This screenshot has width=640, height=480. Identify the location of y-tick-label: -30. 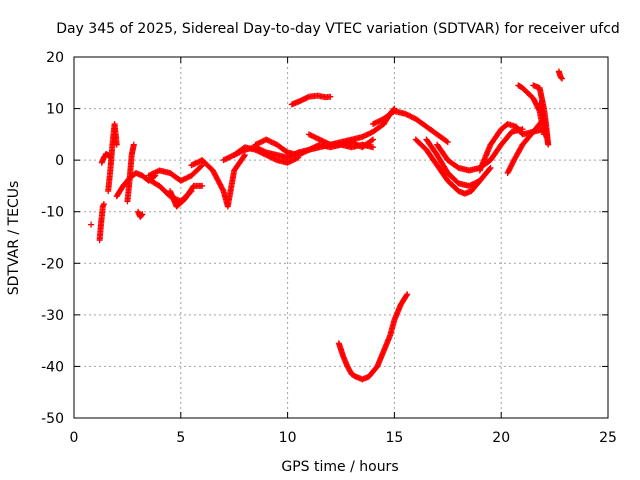
(52, 316).